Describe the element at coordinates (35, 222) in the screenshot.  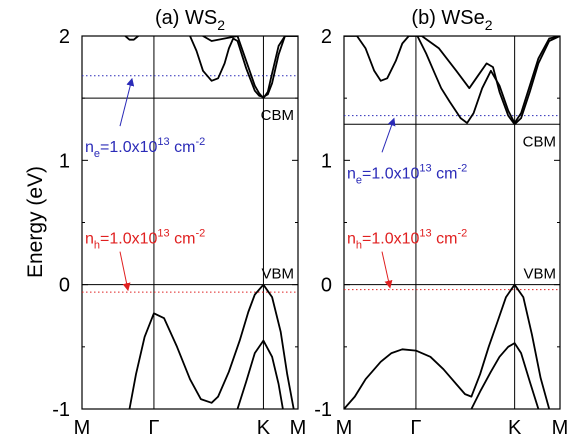
I see `y-axis-label: Energy (eV)` at that location.